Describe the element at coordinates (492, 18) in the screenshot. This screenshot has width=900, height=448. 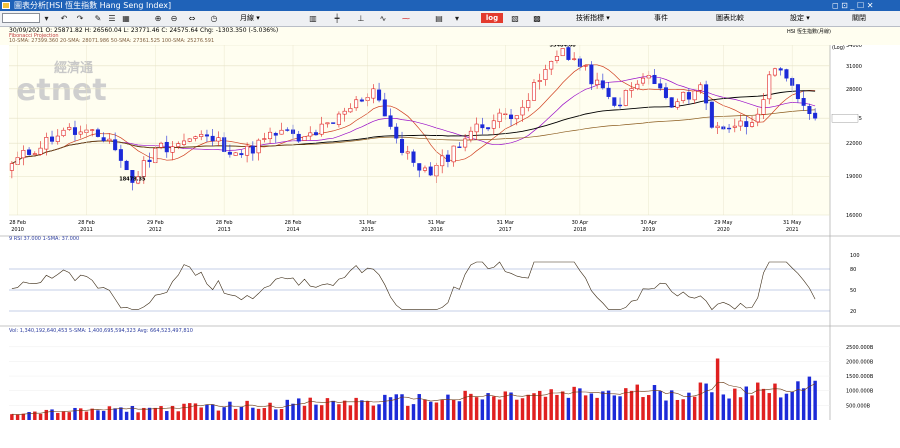
I see `log-scale-button: log` at that location.